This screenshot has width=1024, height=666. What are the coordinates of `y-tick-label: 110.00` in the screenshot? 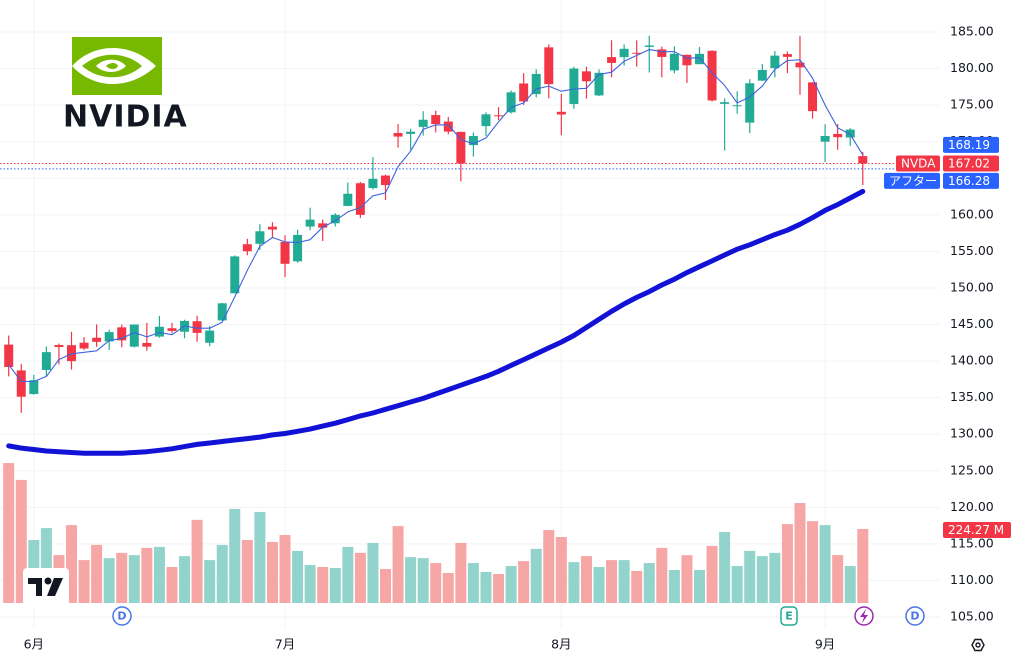 It's located at (972, 579).